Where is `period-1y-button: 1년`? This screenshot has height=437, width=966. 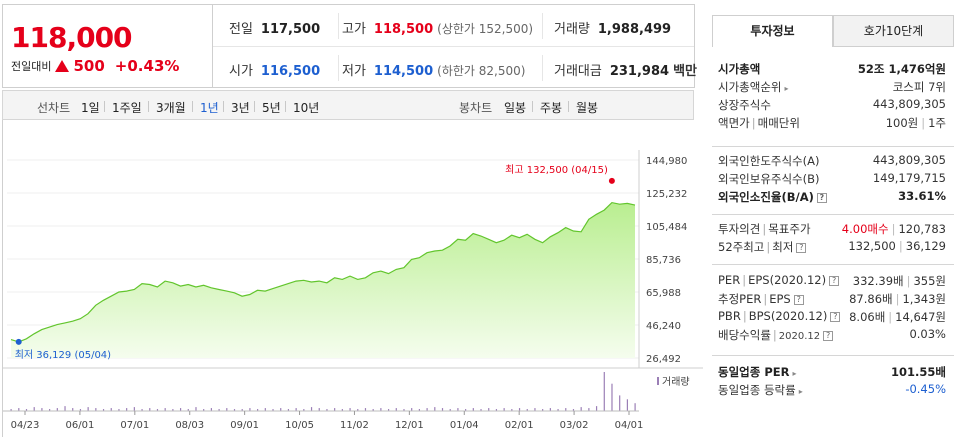 period-1y-button: 1년 is located at coordinates (209, 108).